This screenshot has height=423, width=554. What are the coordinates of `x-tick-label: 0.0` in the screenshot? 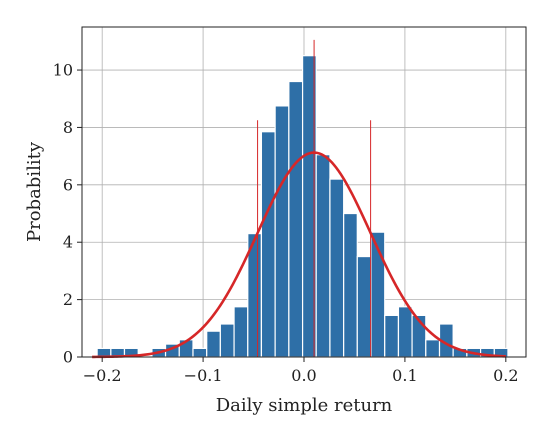 It's located at (303, 375).